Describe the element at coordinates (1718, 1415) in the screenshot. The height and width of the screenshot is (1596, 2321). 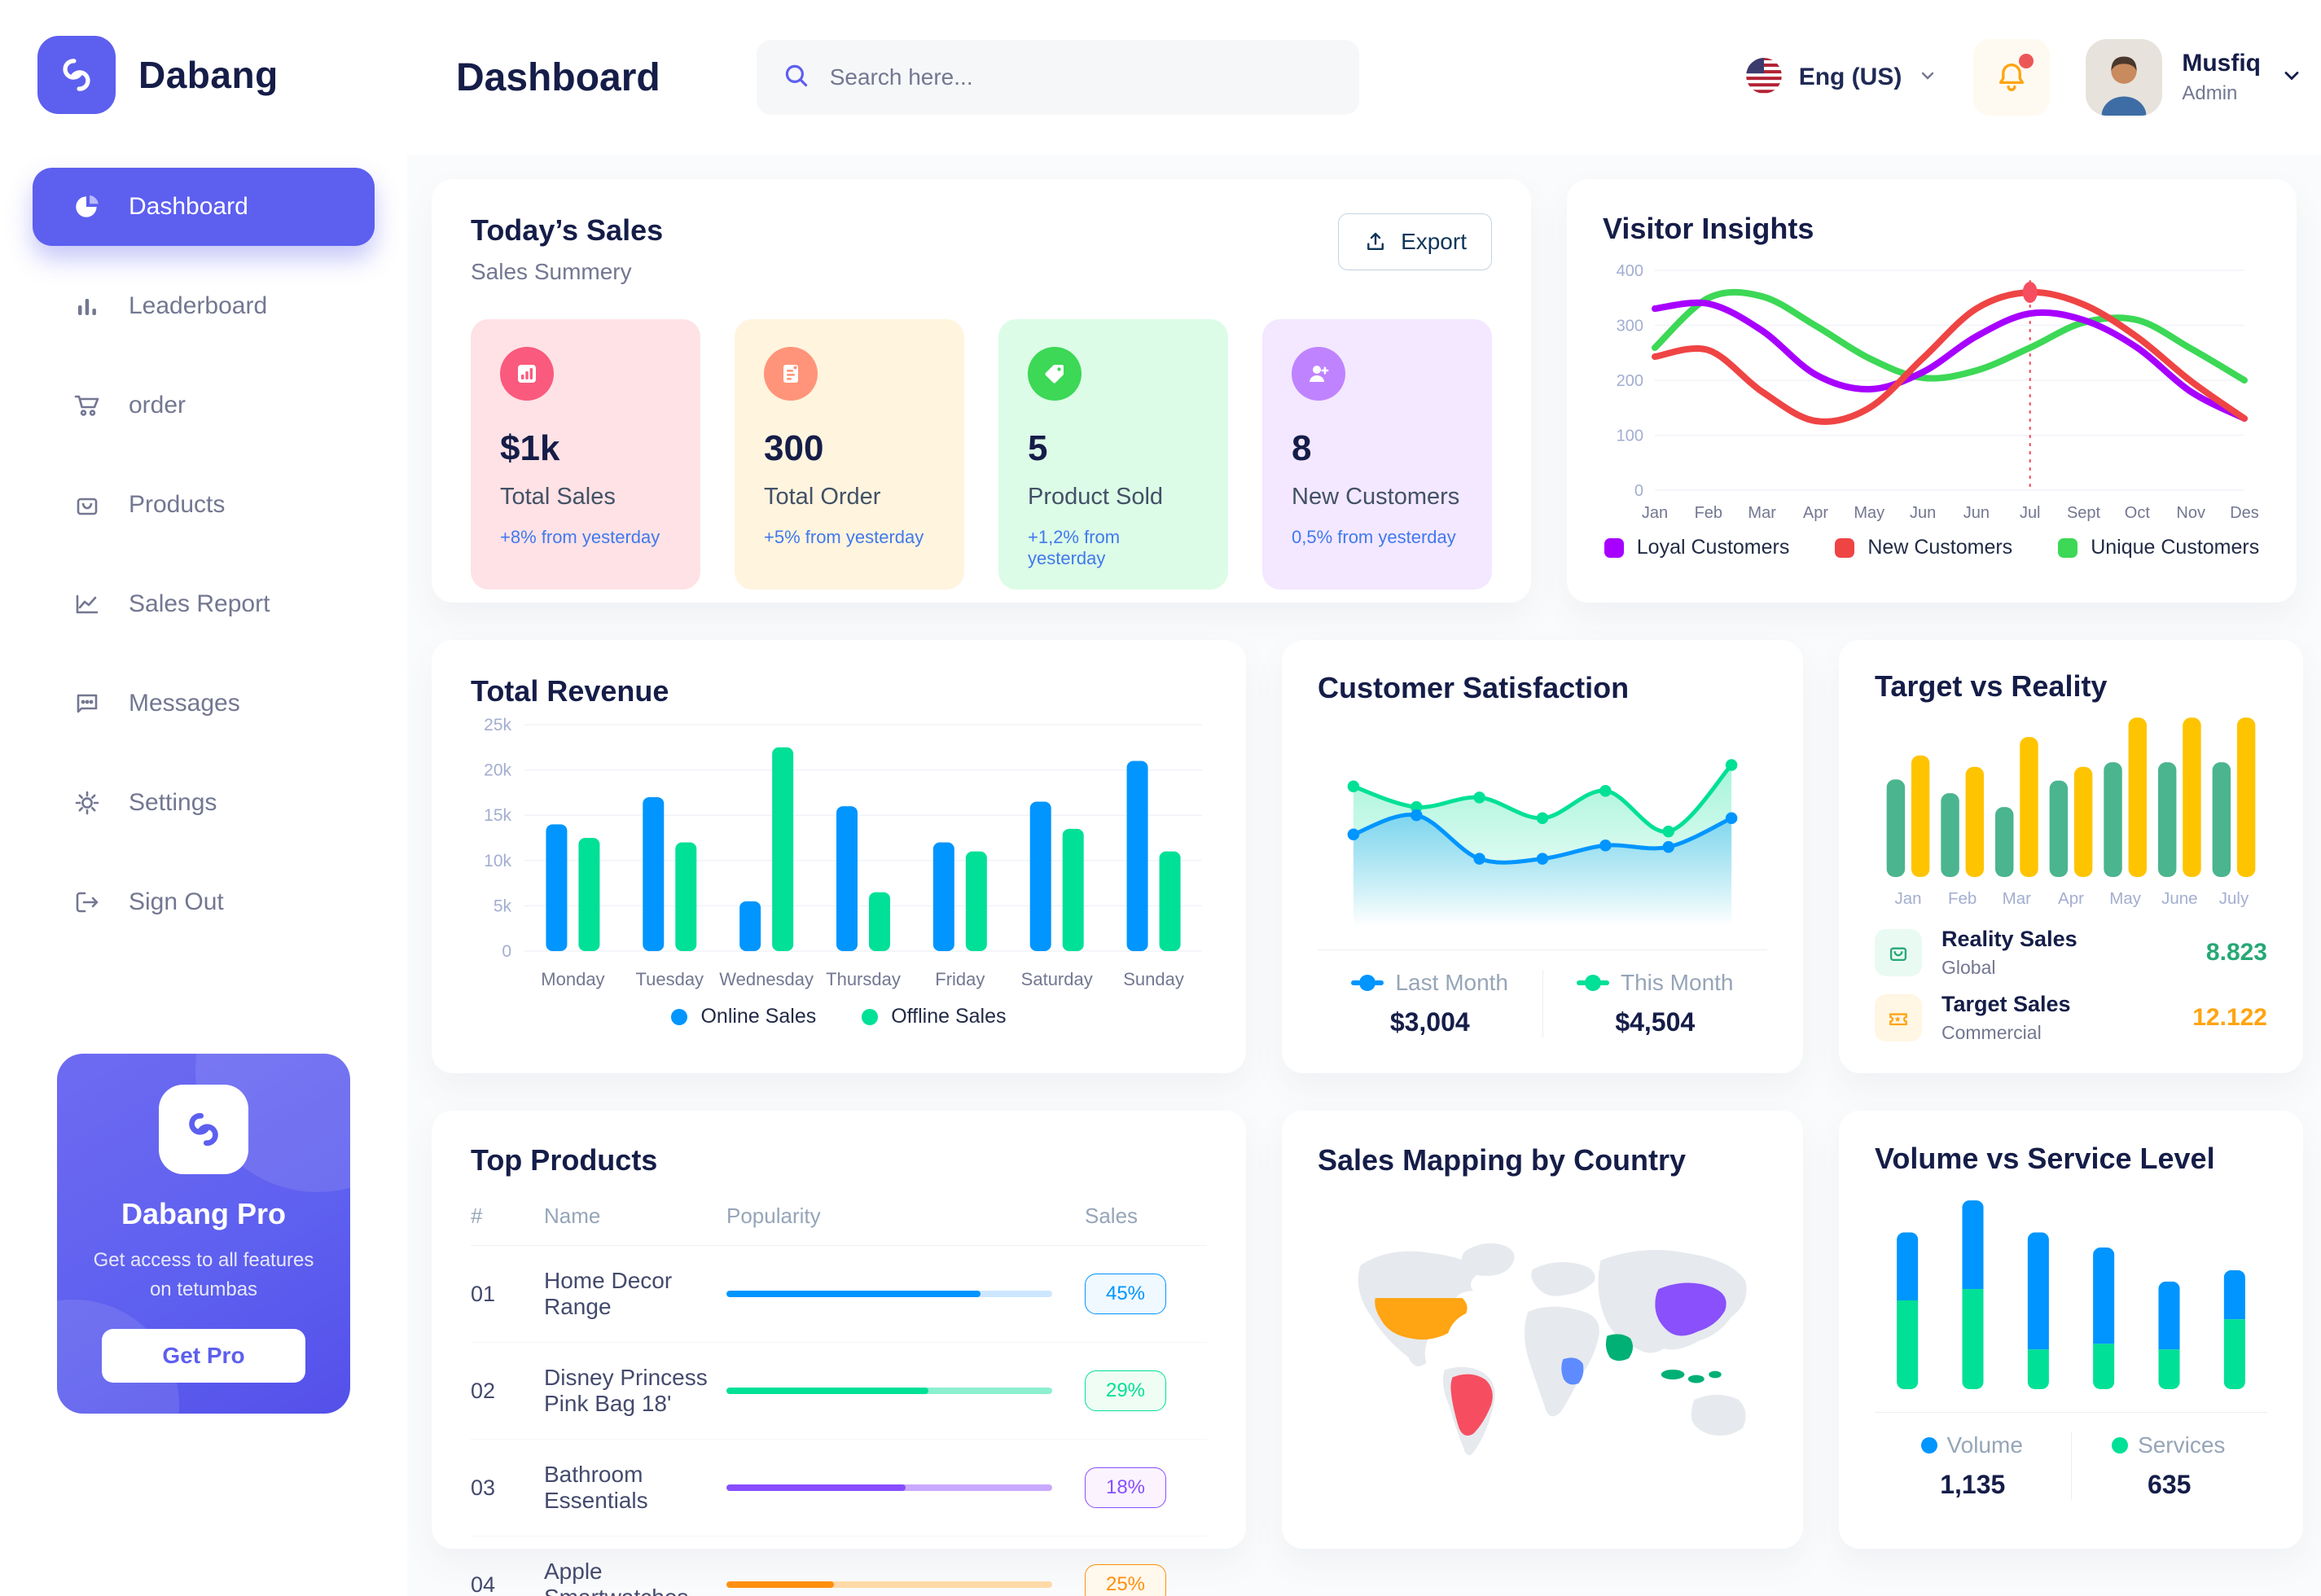
I see `land-australia` at that location.